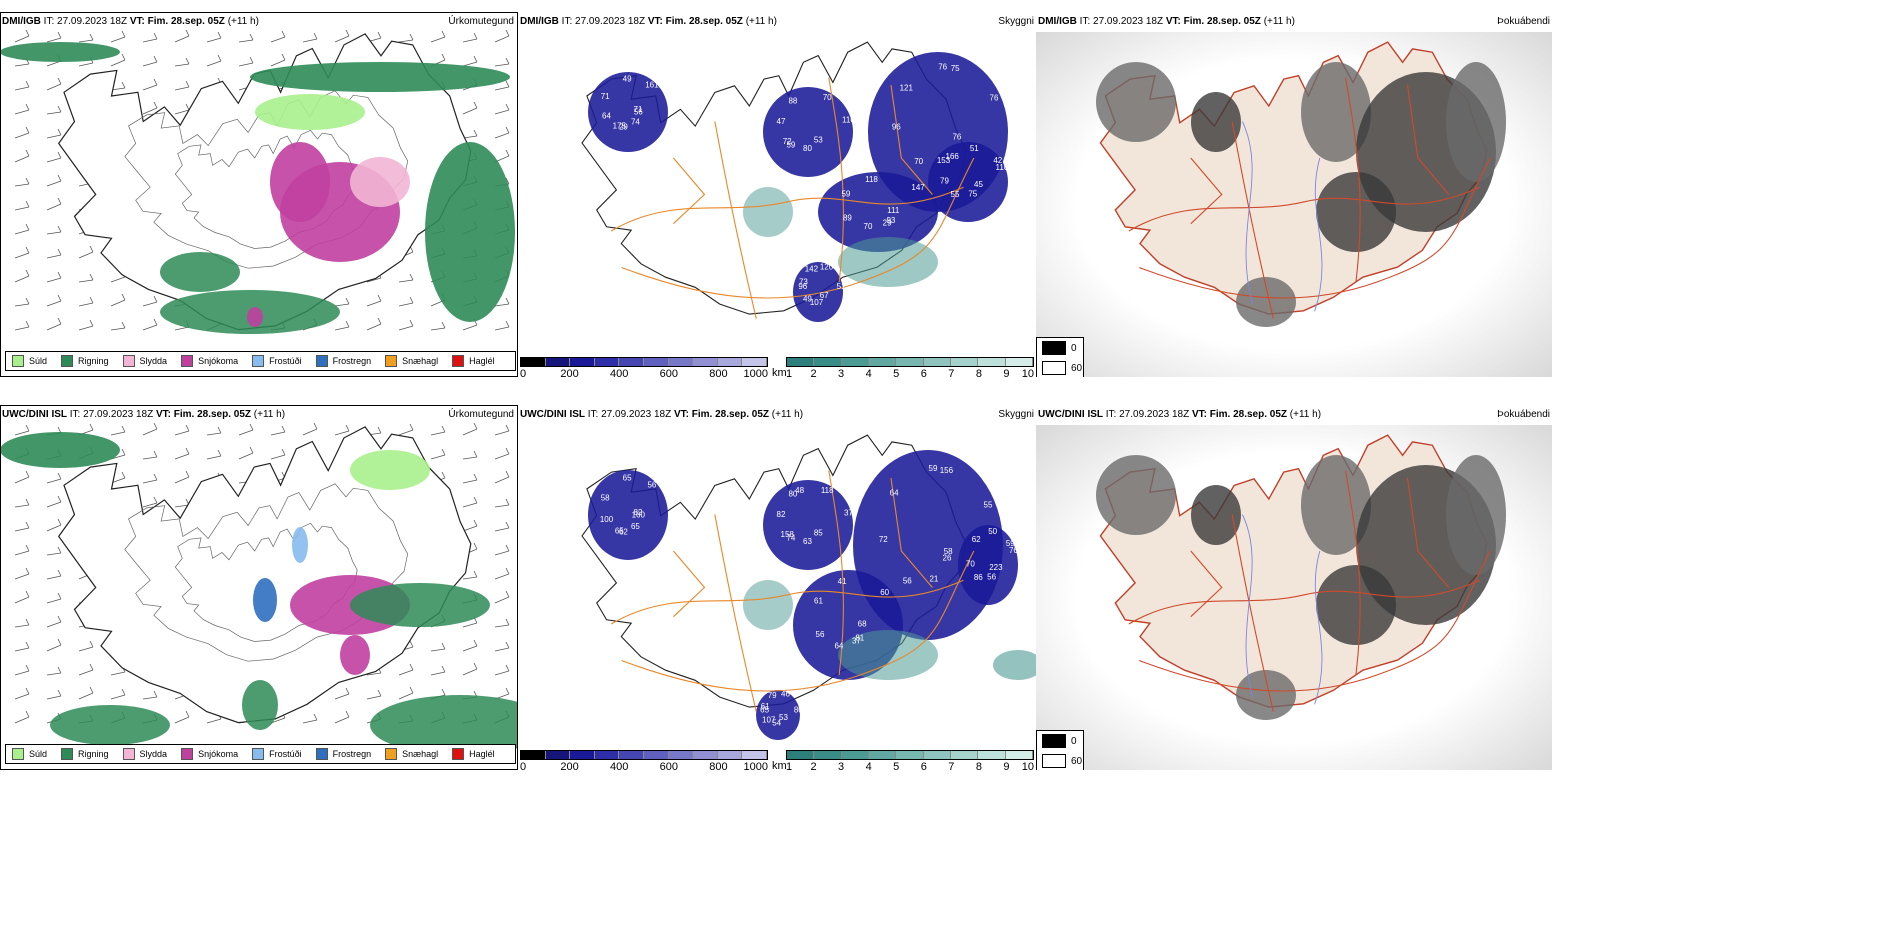  Describe the element at coordinates (60, 450) in the screenshot. I see `rain-area` at that location.